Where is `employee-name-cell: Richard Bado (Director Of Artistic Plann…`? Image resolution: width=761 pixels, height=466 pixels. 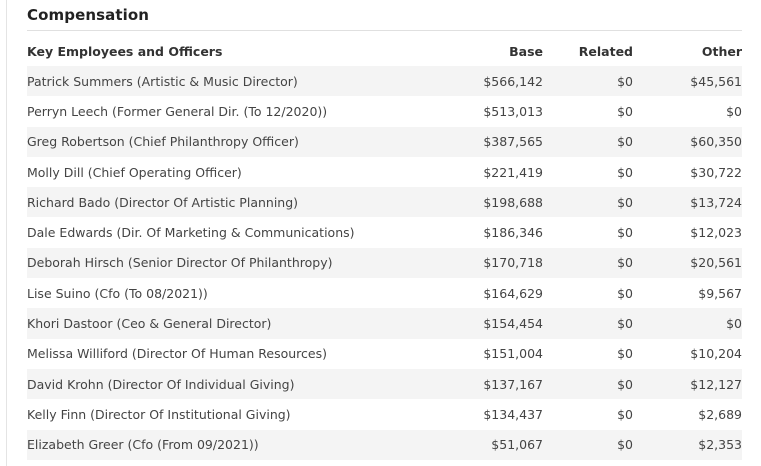 employee-name-cell: Richard Bado (Director Of Artistic Plann… is located at coordinates (241, 202).